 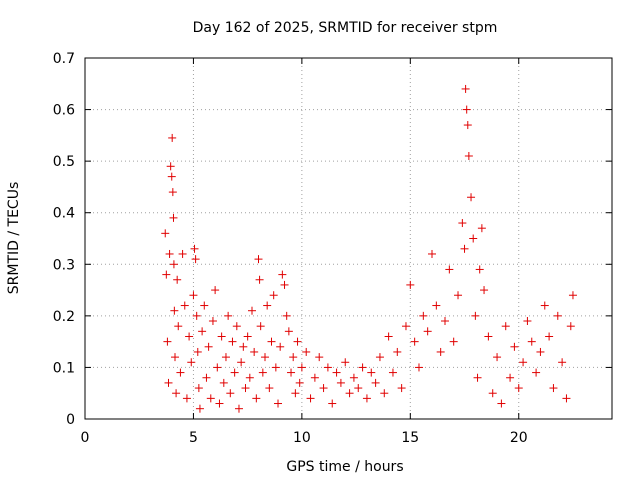 What do you see at coordinates (193, 438) in the screenshot?
I see `x-tick-label: 5` at bounding box center [193, 438].